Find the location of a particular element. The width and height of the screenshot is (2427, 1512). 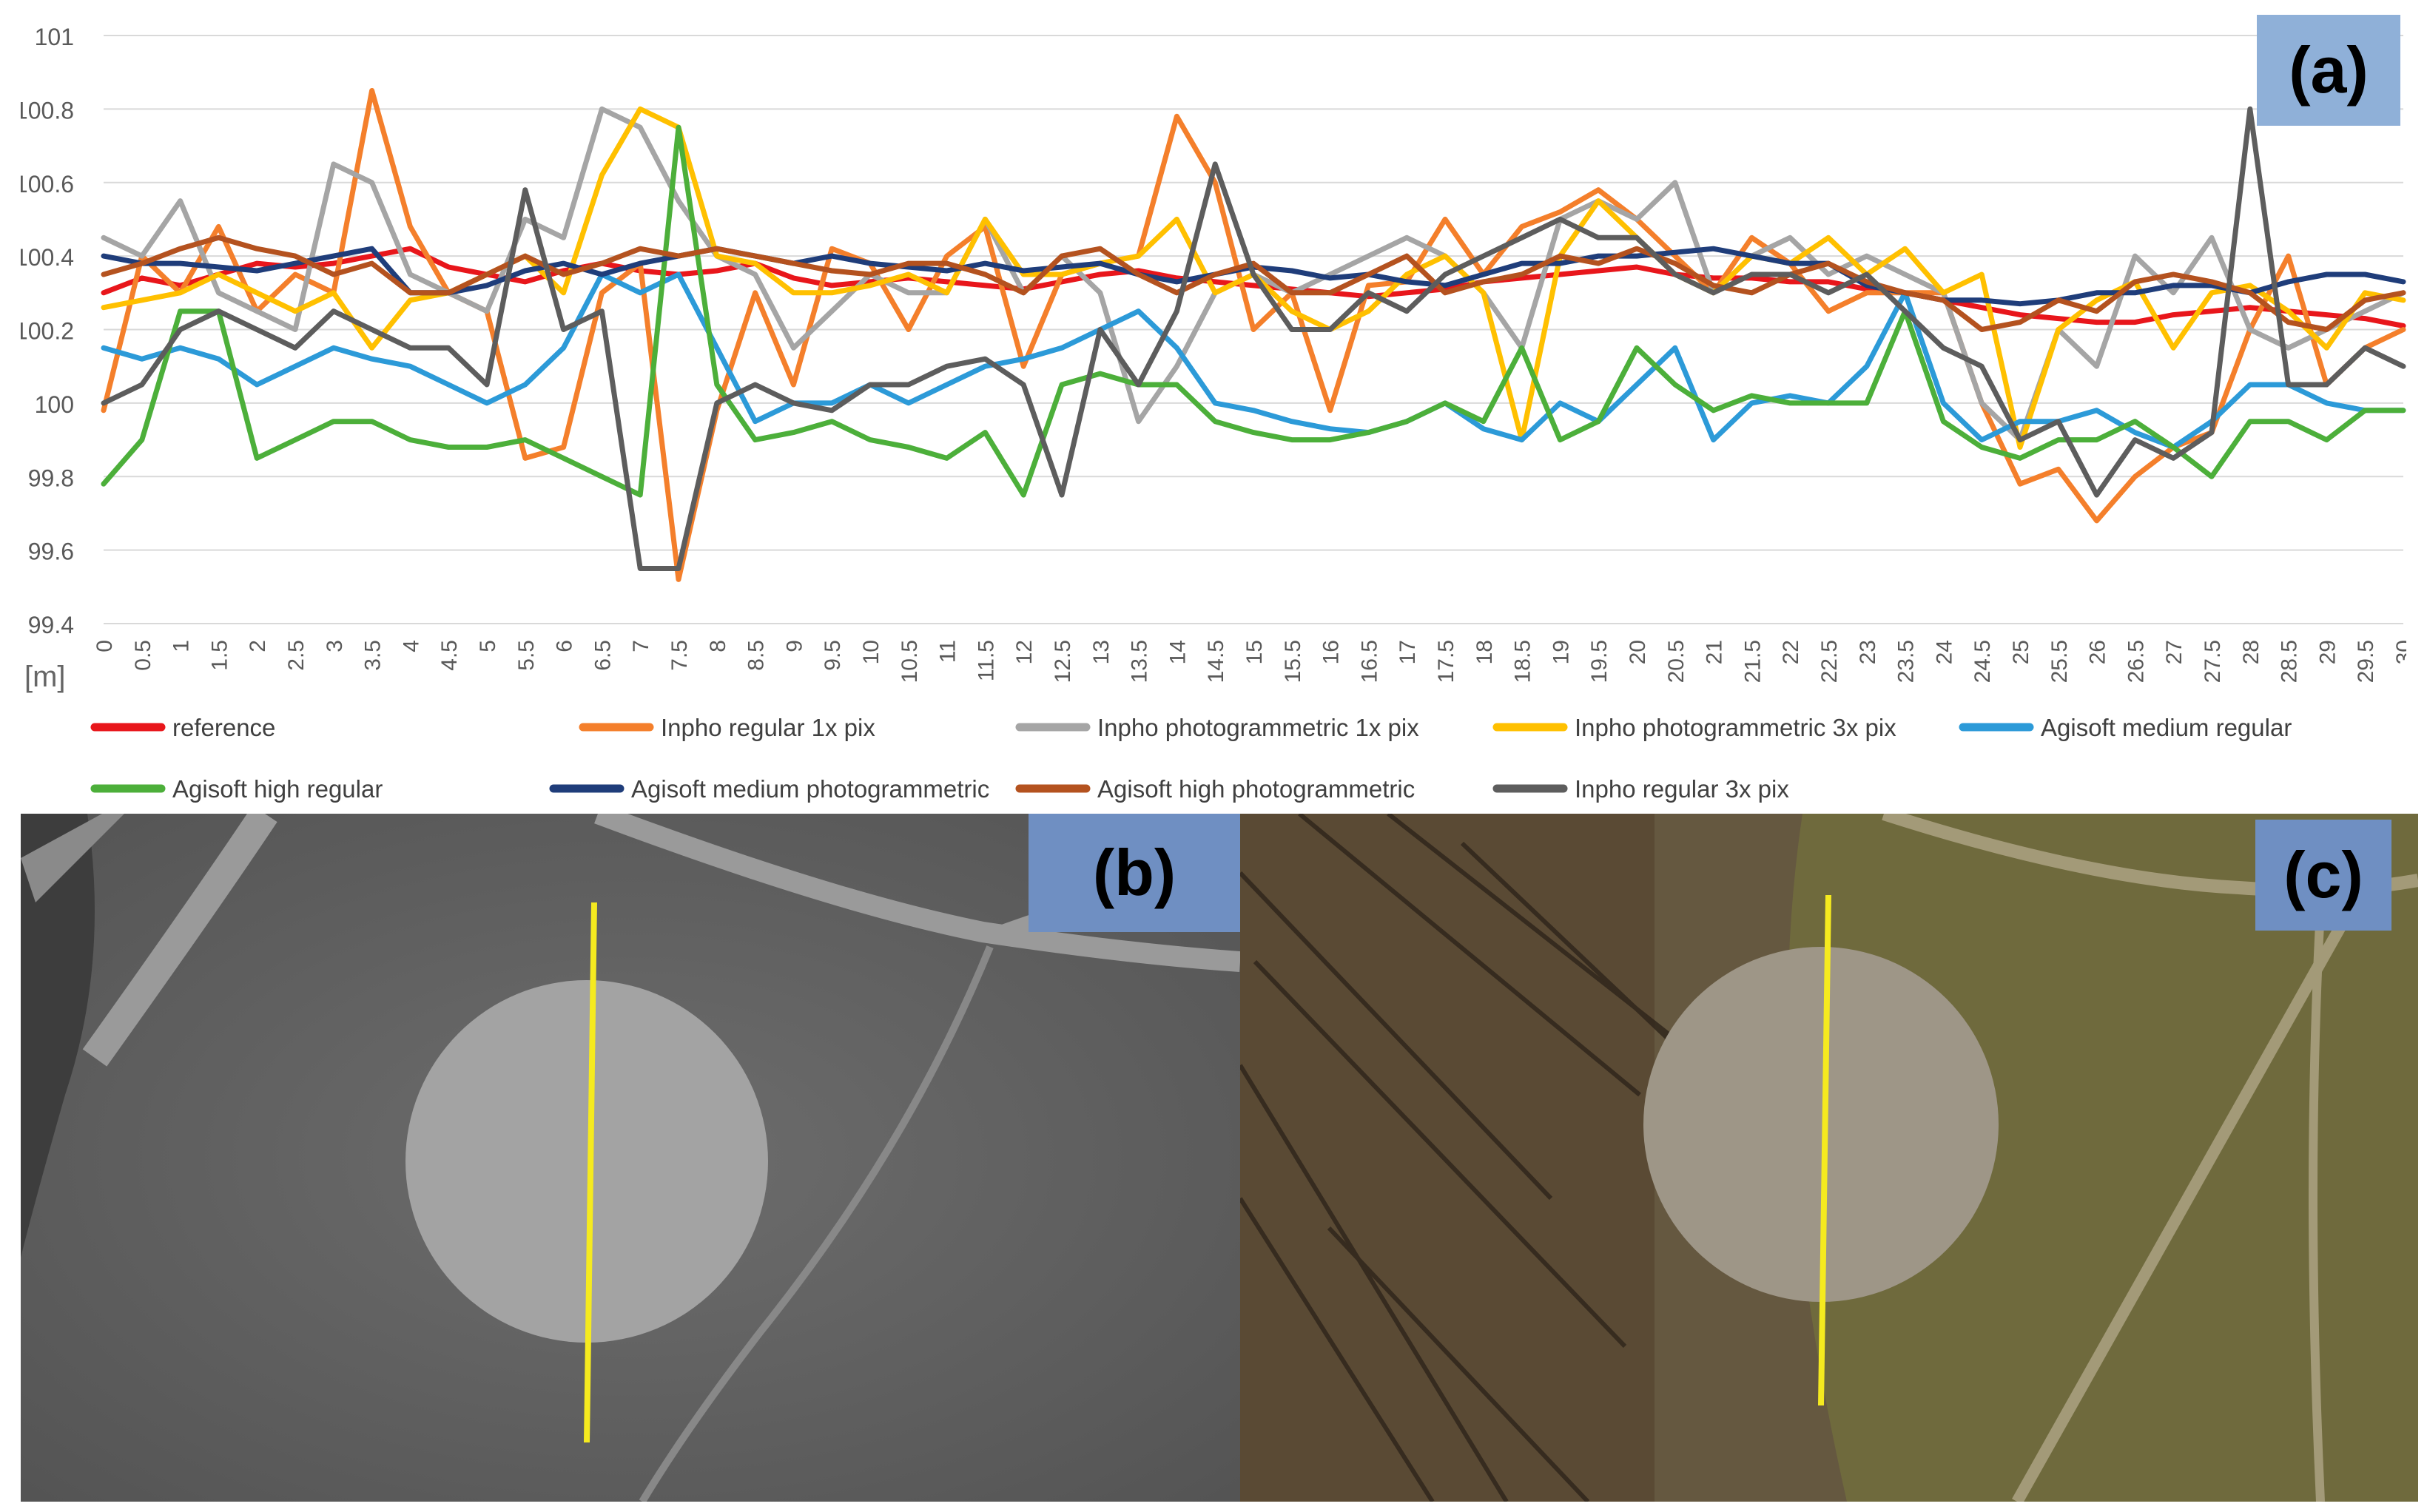

x-tick-label: 27.5 is located at coordinates (2213, 661).